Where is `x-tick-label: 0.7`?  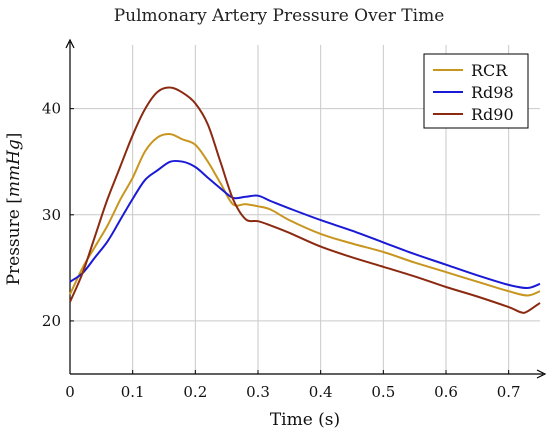 x-tick-label: 0.7 is located at coordinates (509, 392).